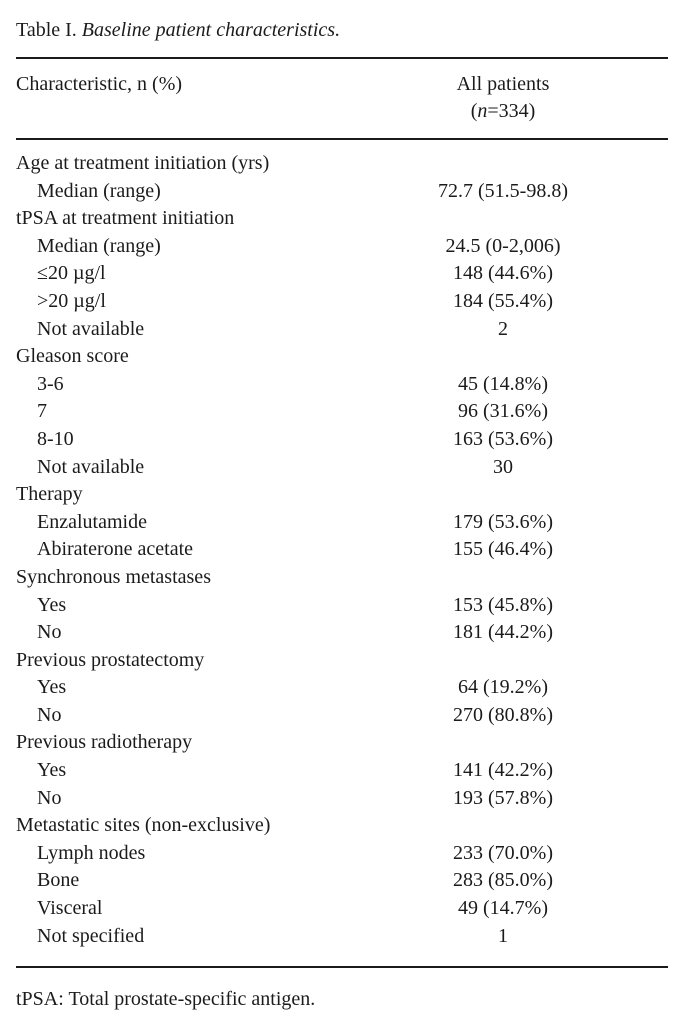 The height and width of the screenshot is (1029, 693). What do you see at coordinates (72, 356) in the screenshot?
I see `row-label: Gleason score` at bounding box center [72, 356].